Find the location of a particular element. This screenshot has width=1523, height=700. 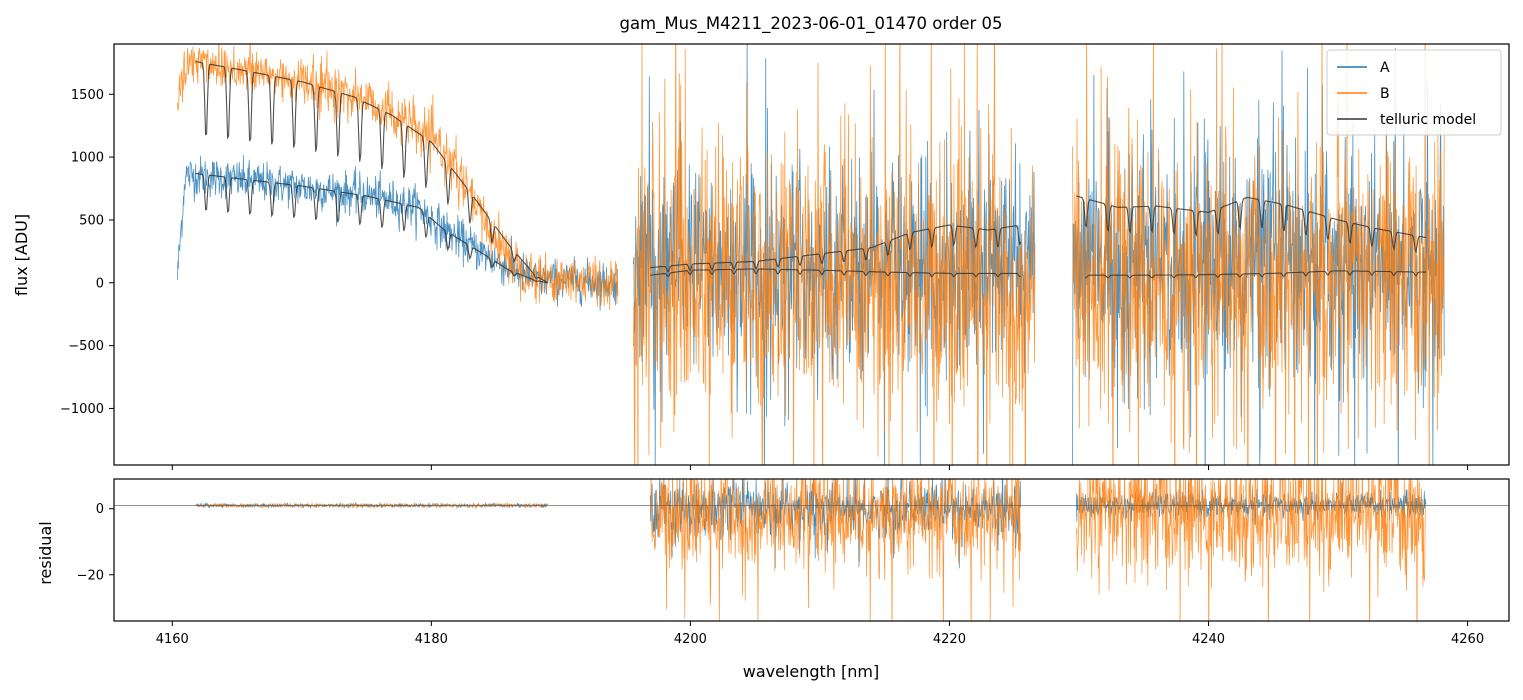

x-tick-label: 4160 is located at coordinates (172, 639).